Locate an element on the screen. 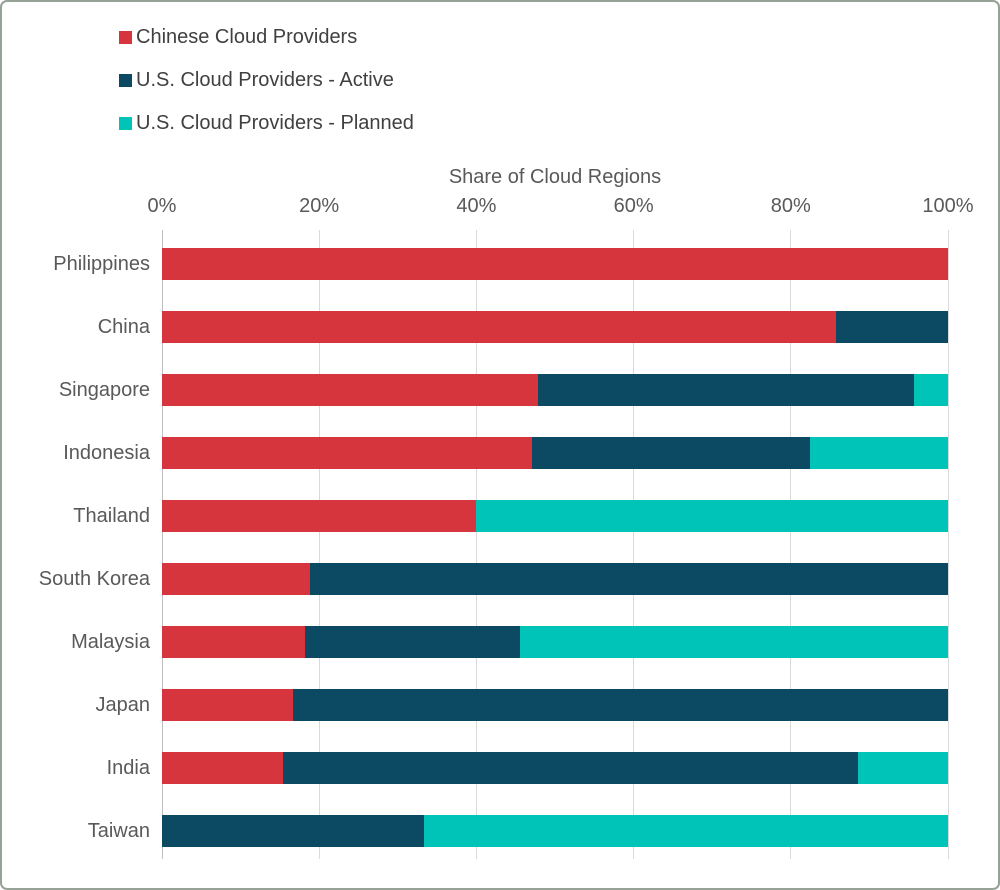  category-label: Malaysia is located at coordinates (110, 642).